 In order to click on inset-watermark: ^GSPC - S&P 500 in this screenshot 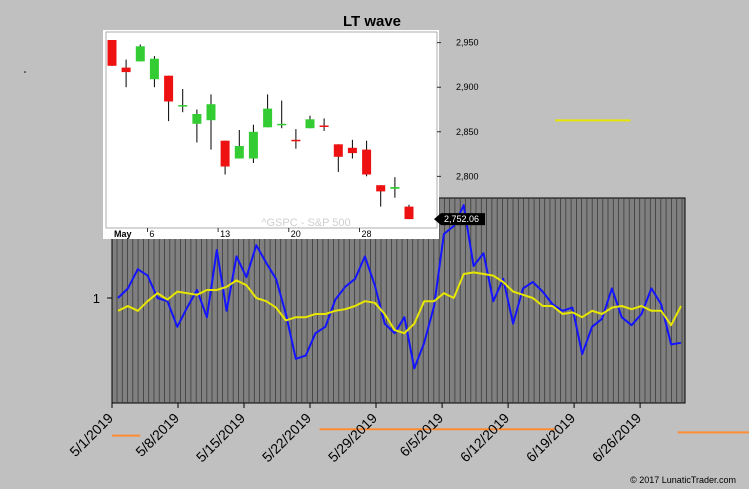, I will do `click(305, 223)`.